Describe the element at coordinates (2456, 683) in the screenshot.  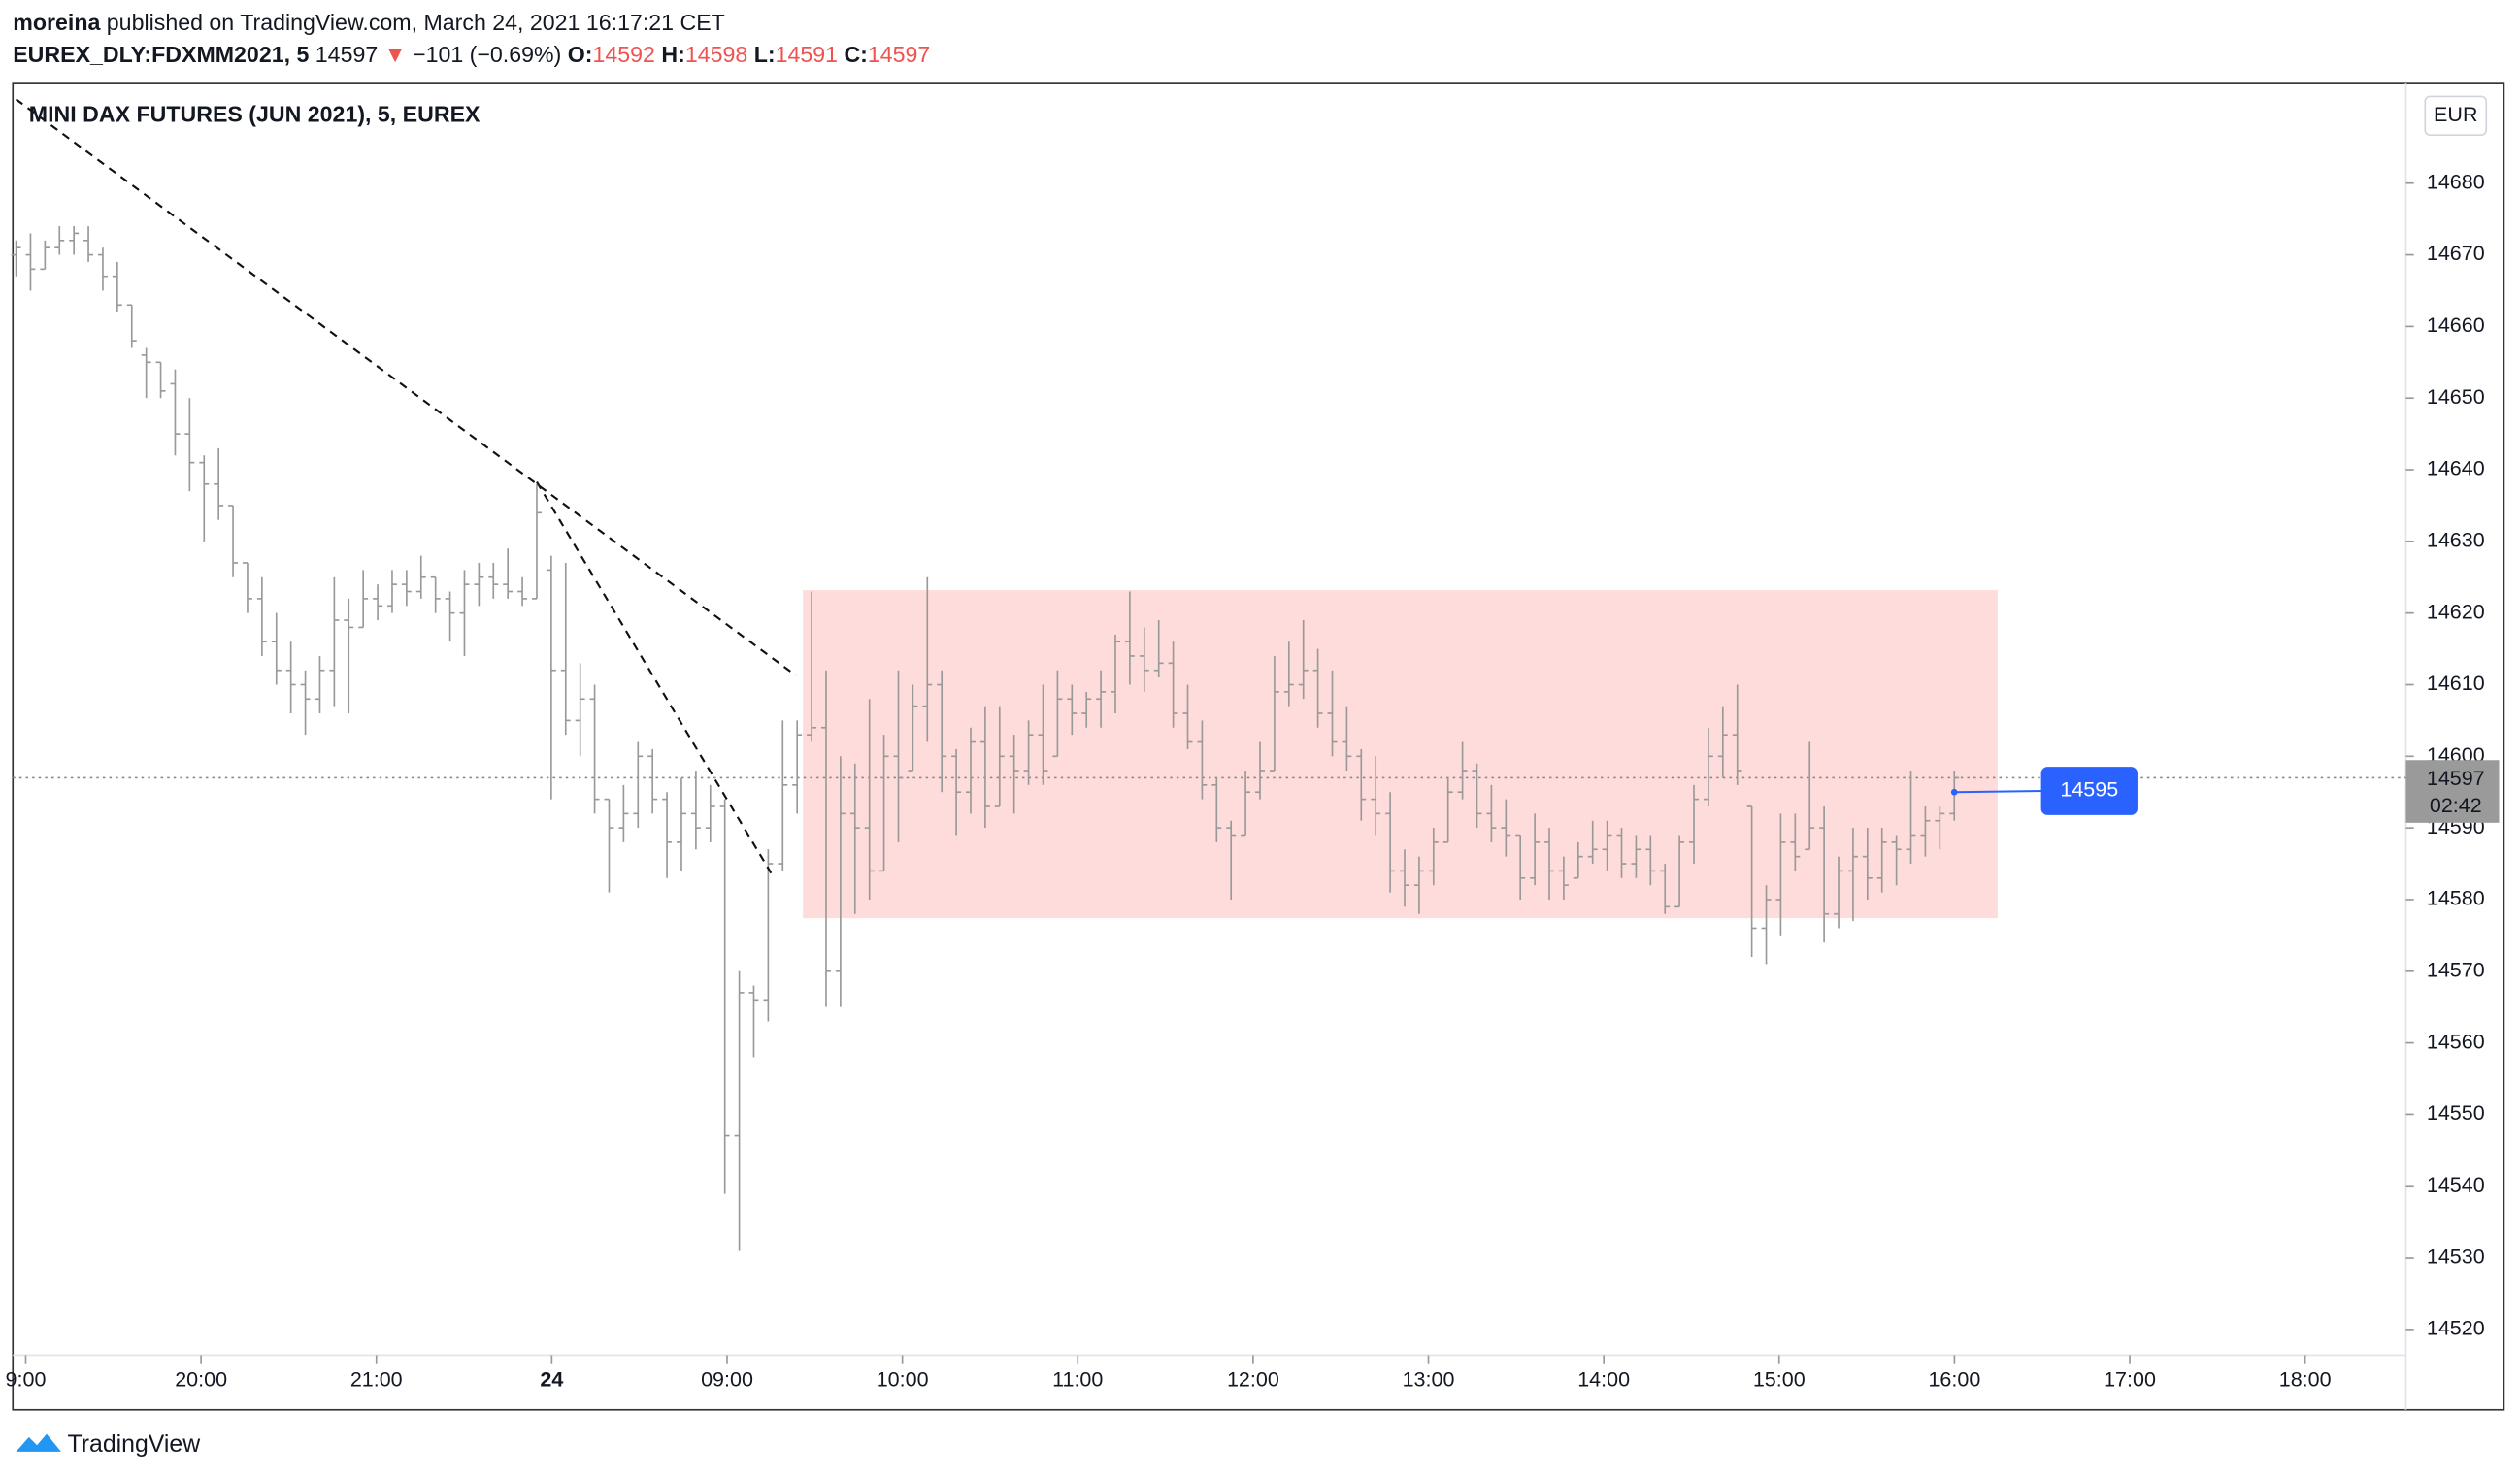
I see `y-tick-label: 14610` at that location.